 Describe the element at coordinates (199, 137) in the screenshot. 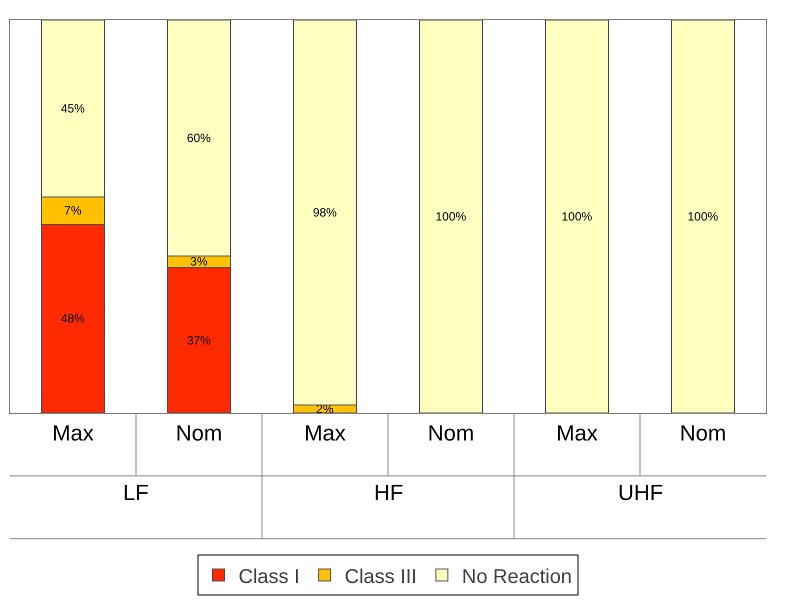

I see `data-label: 60%` at that location.